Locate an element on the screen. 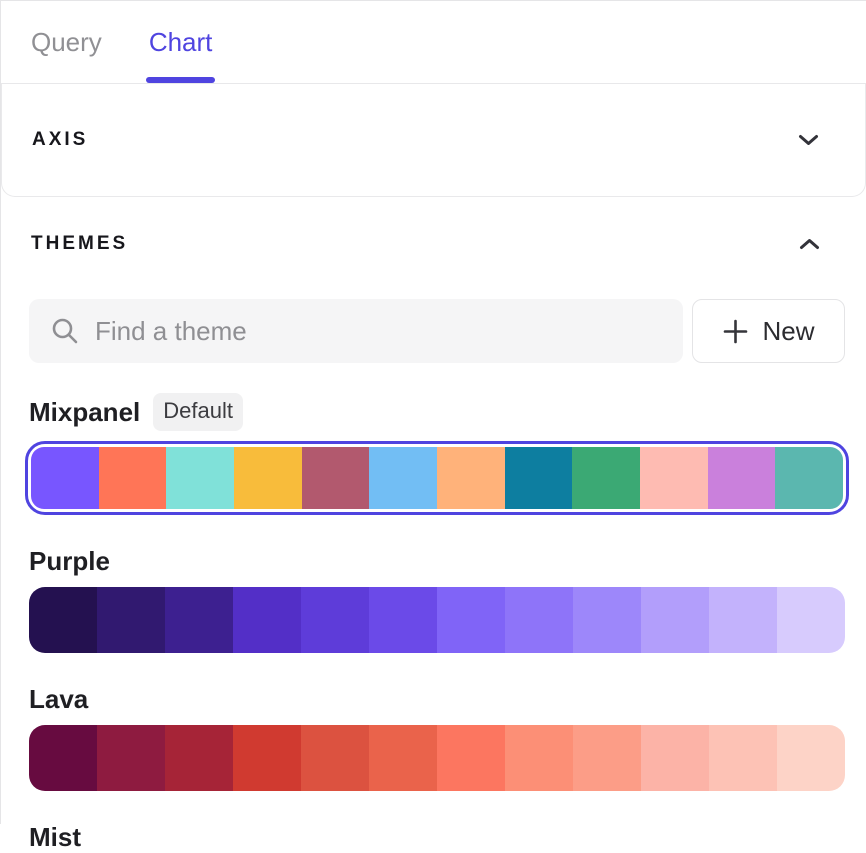 This screenshot has height=853, width=866. axis-section-header: AXIS is located at coordinates (433, 140).